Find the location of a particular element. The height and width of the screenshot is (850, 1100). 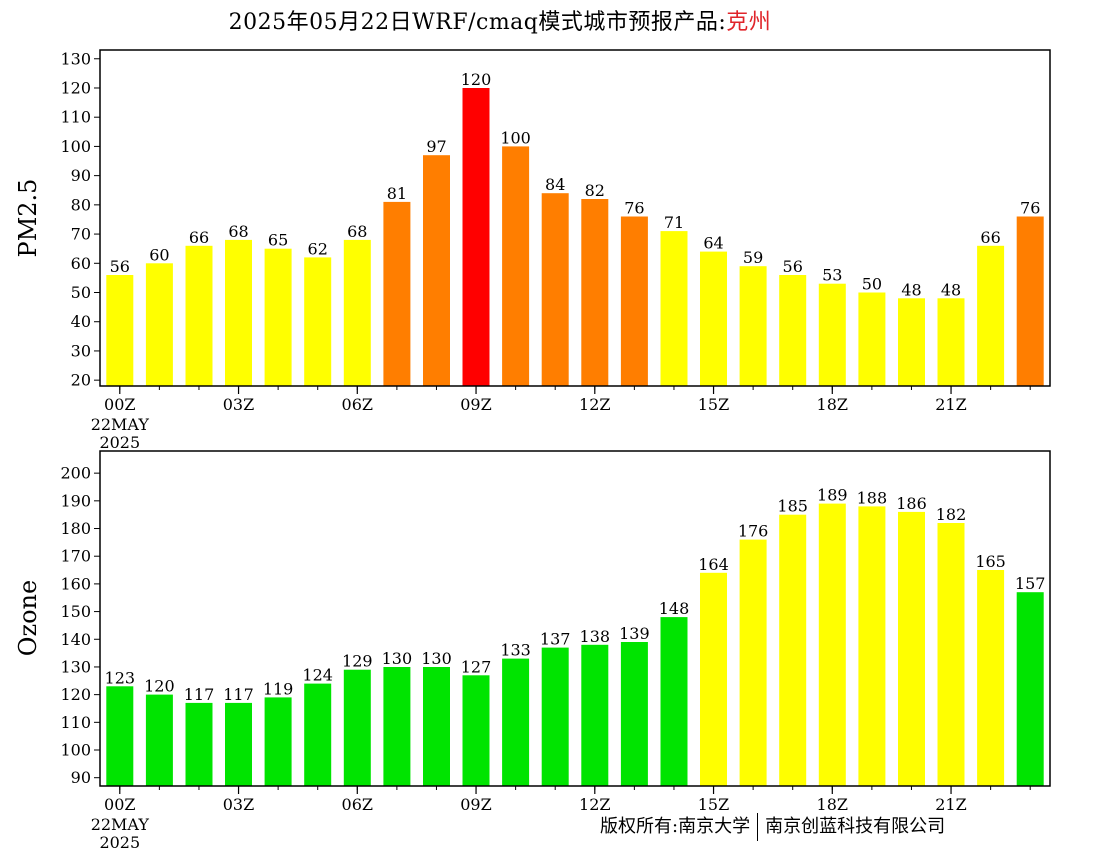

pm25-y-tick-label: 120 is located at coordinates (75, 88).